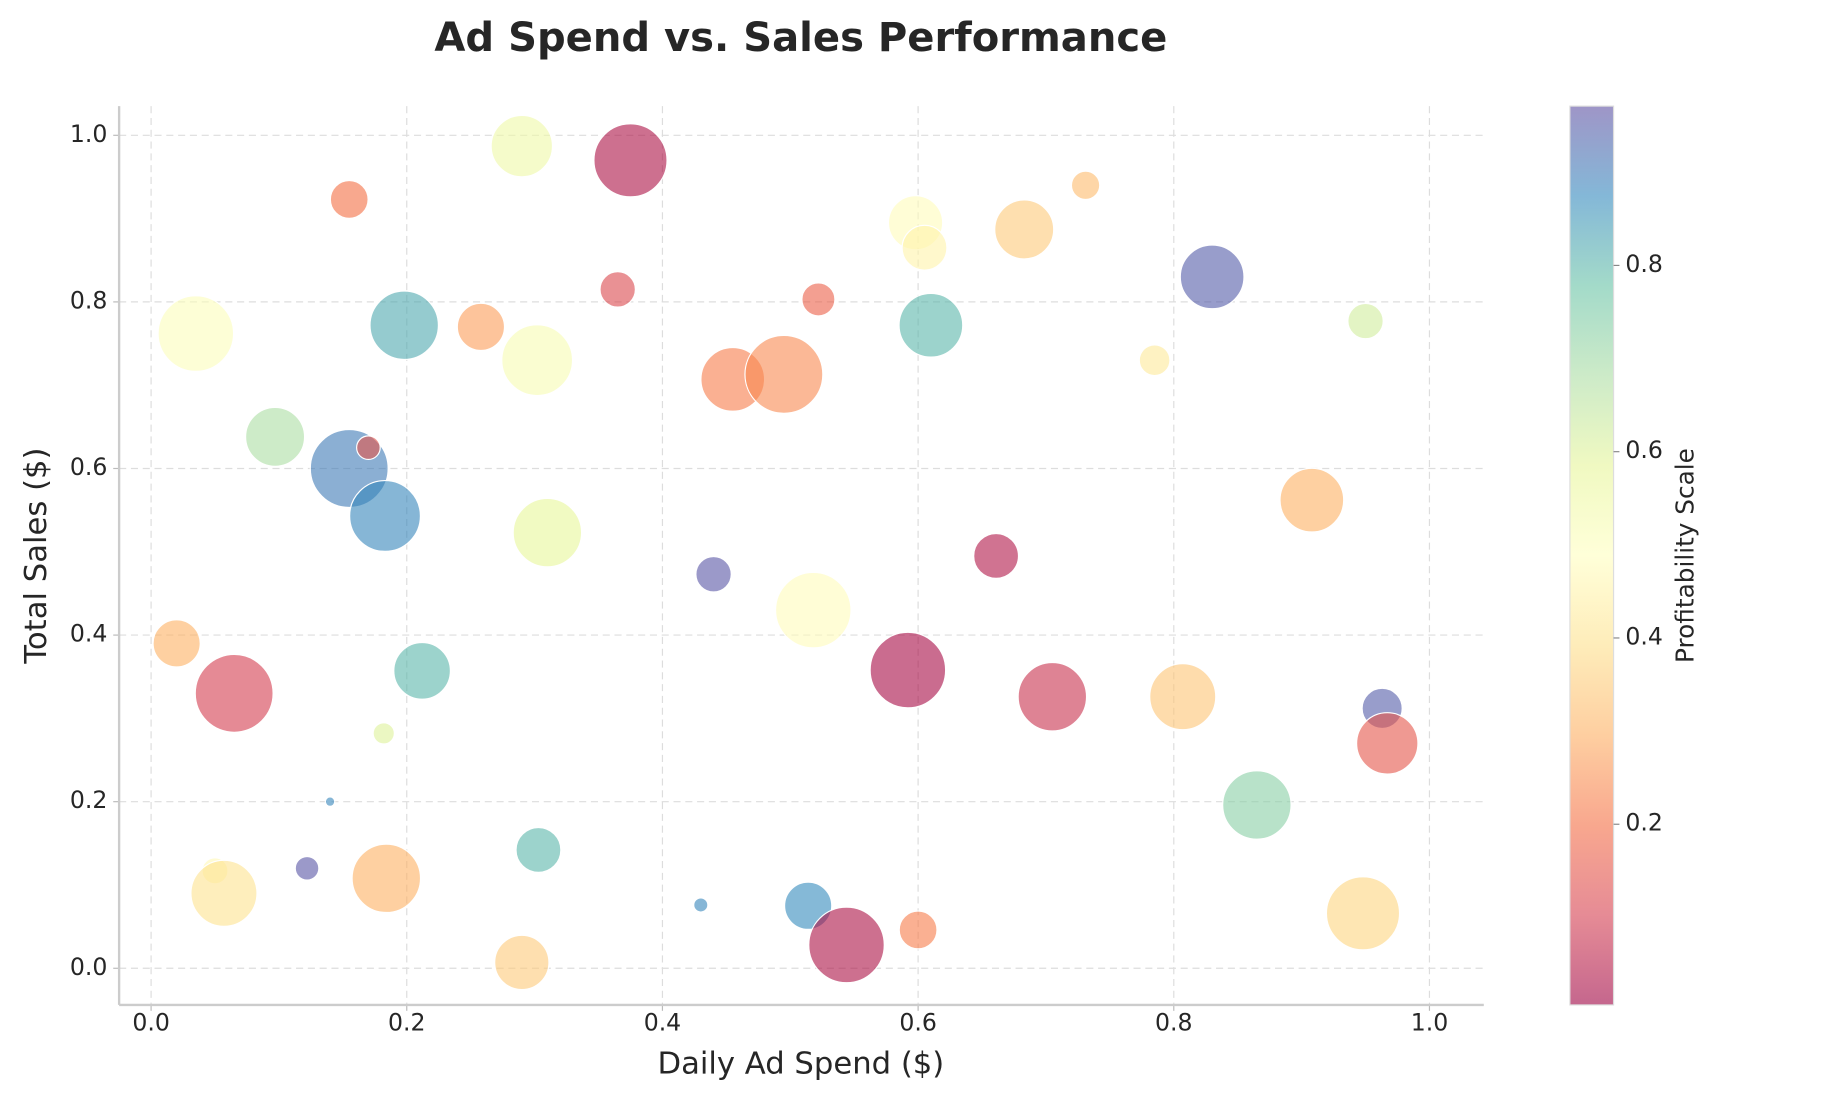  I want to click on y-tick-label: 0.8, so click(88, 300).